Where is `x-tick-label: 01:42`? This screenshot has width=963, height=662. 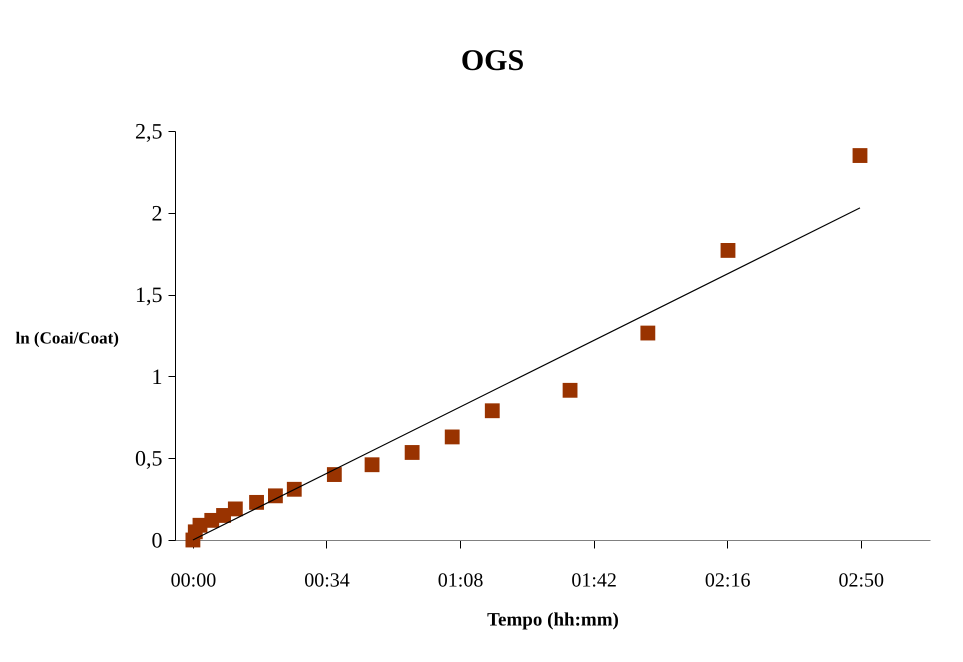
x-tick-label: 01:42 is located at coordinates (594, 581).